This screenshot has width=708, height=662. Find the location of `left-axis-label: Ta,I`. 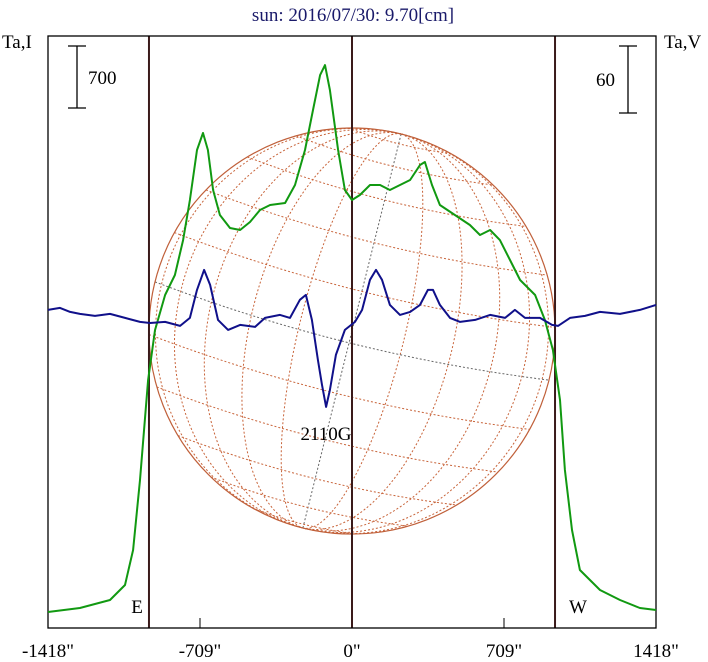

left-axis-label: Ta,I is located at coordinates (17, 42).